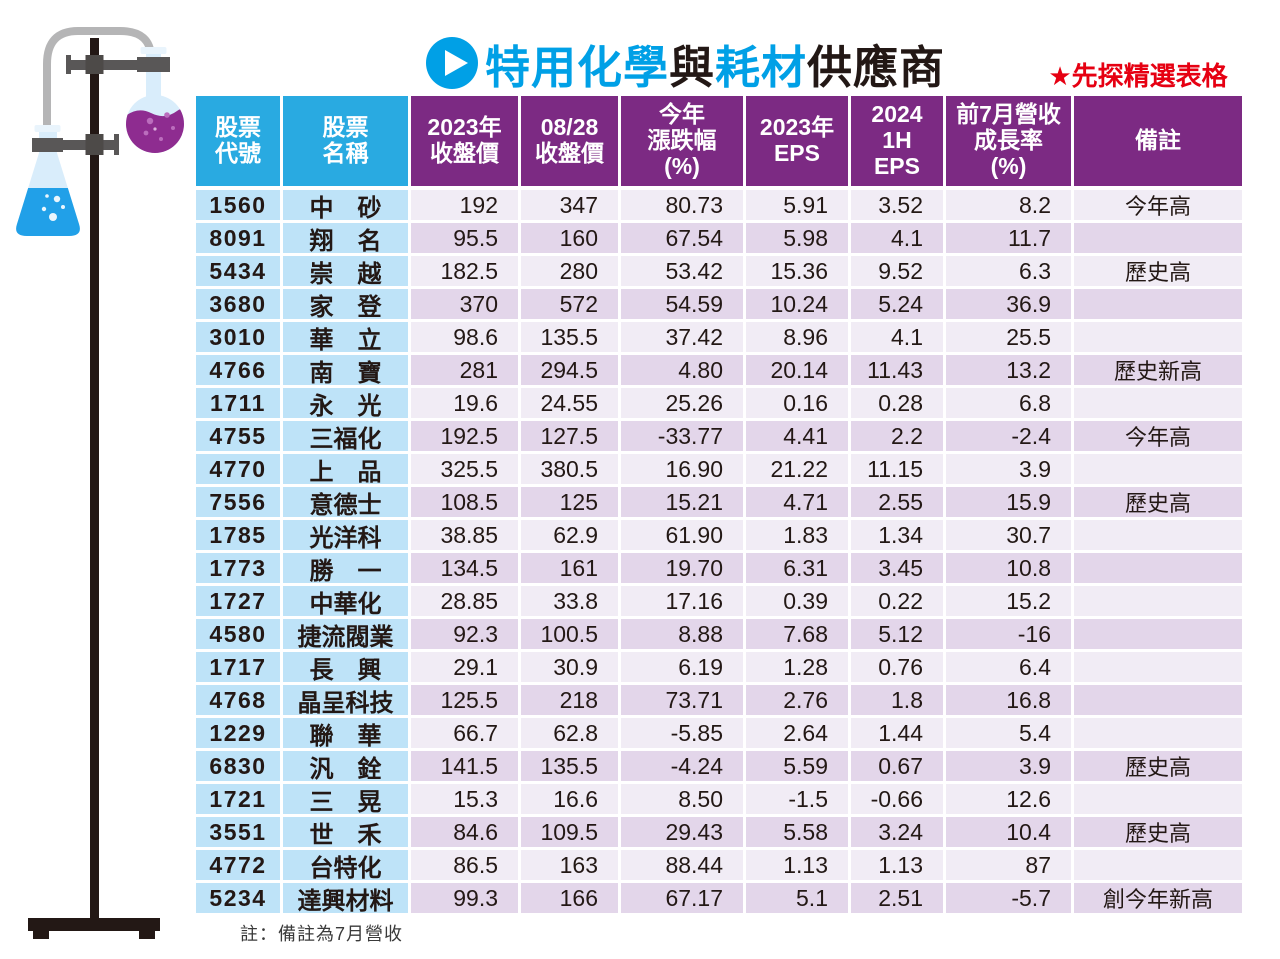 The image size is (1280, 959). Describe the element at coordinates (898, 437) in the screenshot. I see `row-8-eps-2024-1h: 2.2` at that location.